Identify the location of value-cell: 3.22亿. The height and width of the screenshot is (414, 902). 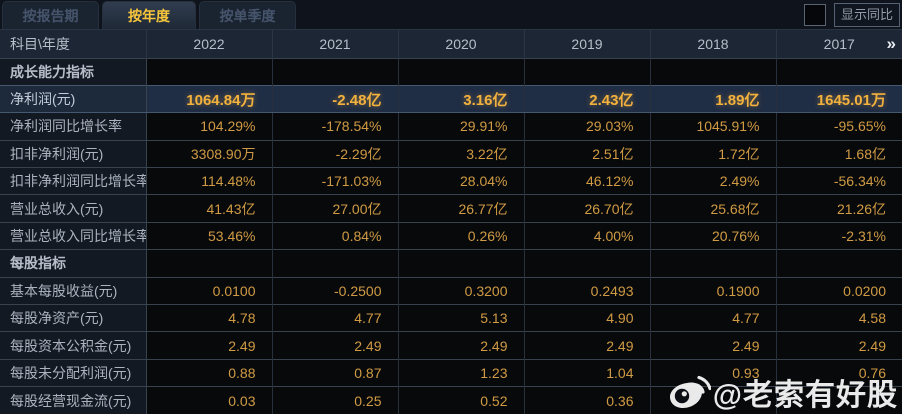
(460, 153).